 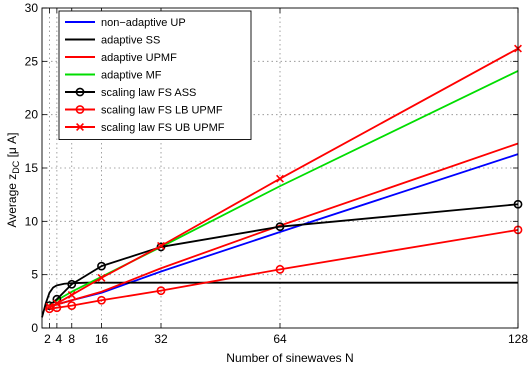 I want to click on legend-item: scaling law FS ASS, so click(x=130, y=93).